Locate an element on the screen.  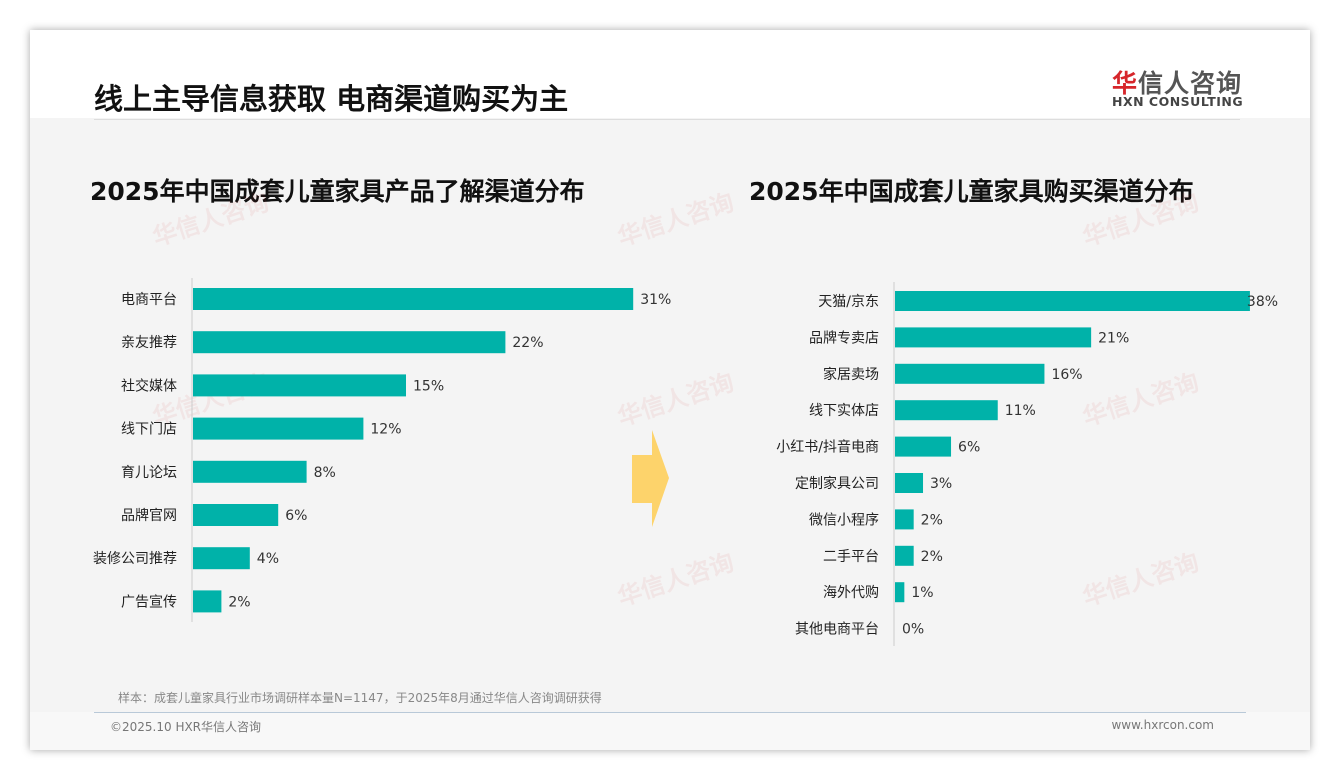
category-label: 线下实体店 is located at coordinates (844, 411).